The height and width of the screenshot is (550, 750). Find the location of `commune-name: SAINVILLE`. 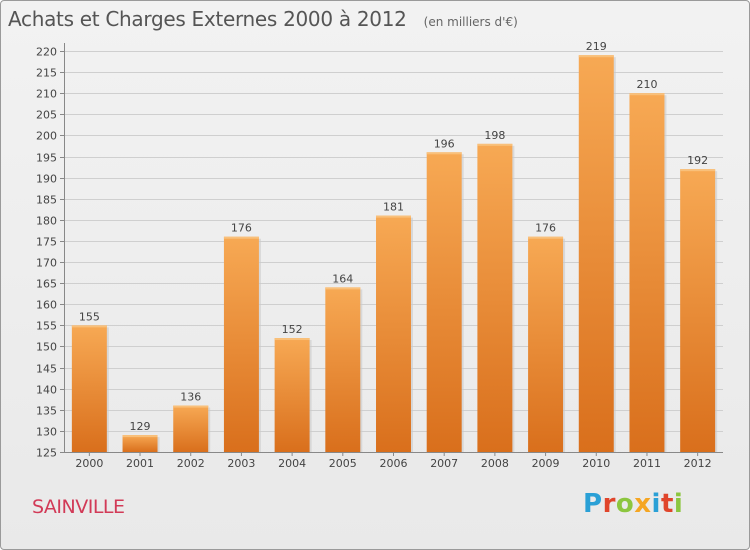

commune-name: SAINVILLE is located at coordinates (78, 507).